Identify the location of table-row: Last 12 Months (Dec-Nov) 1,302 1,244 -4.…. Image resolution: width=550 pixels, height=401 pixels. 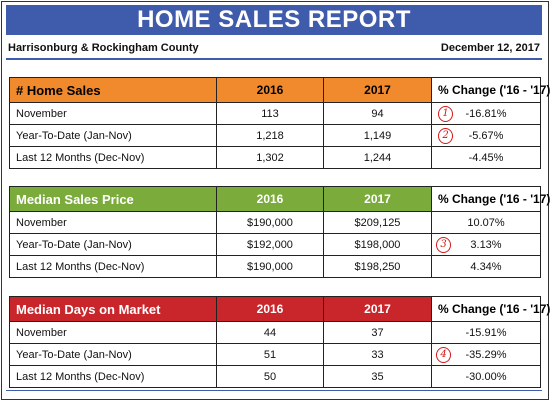
(275, 157).